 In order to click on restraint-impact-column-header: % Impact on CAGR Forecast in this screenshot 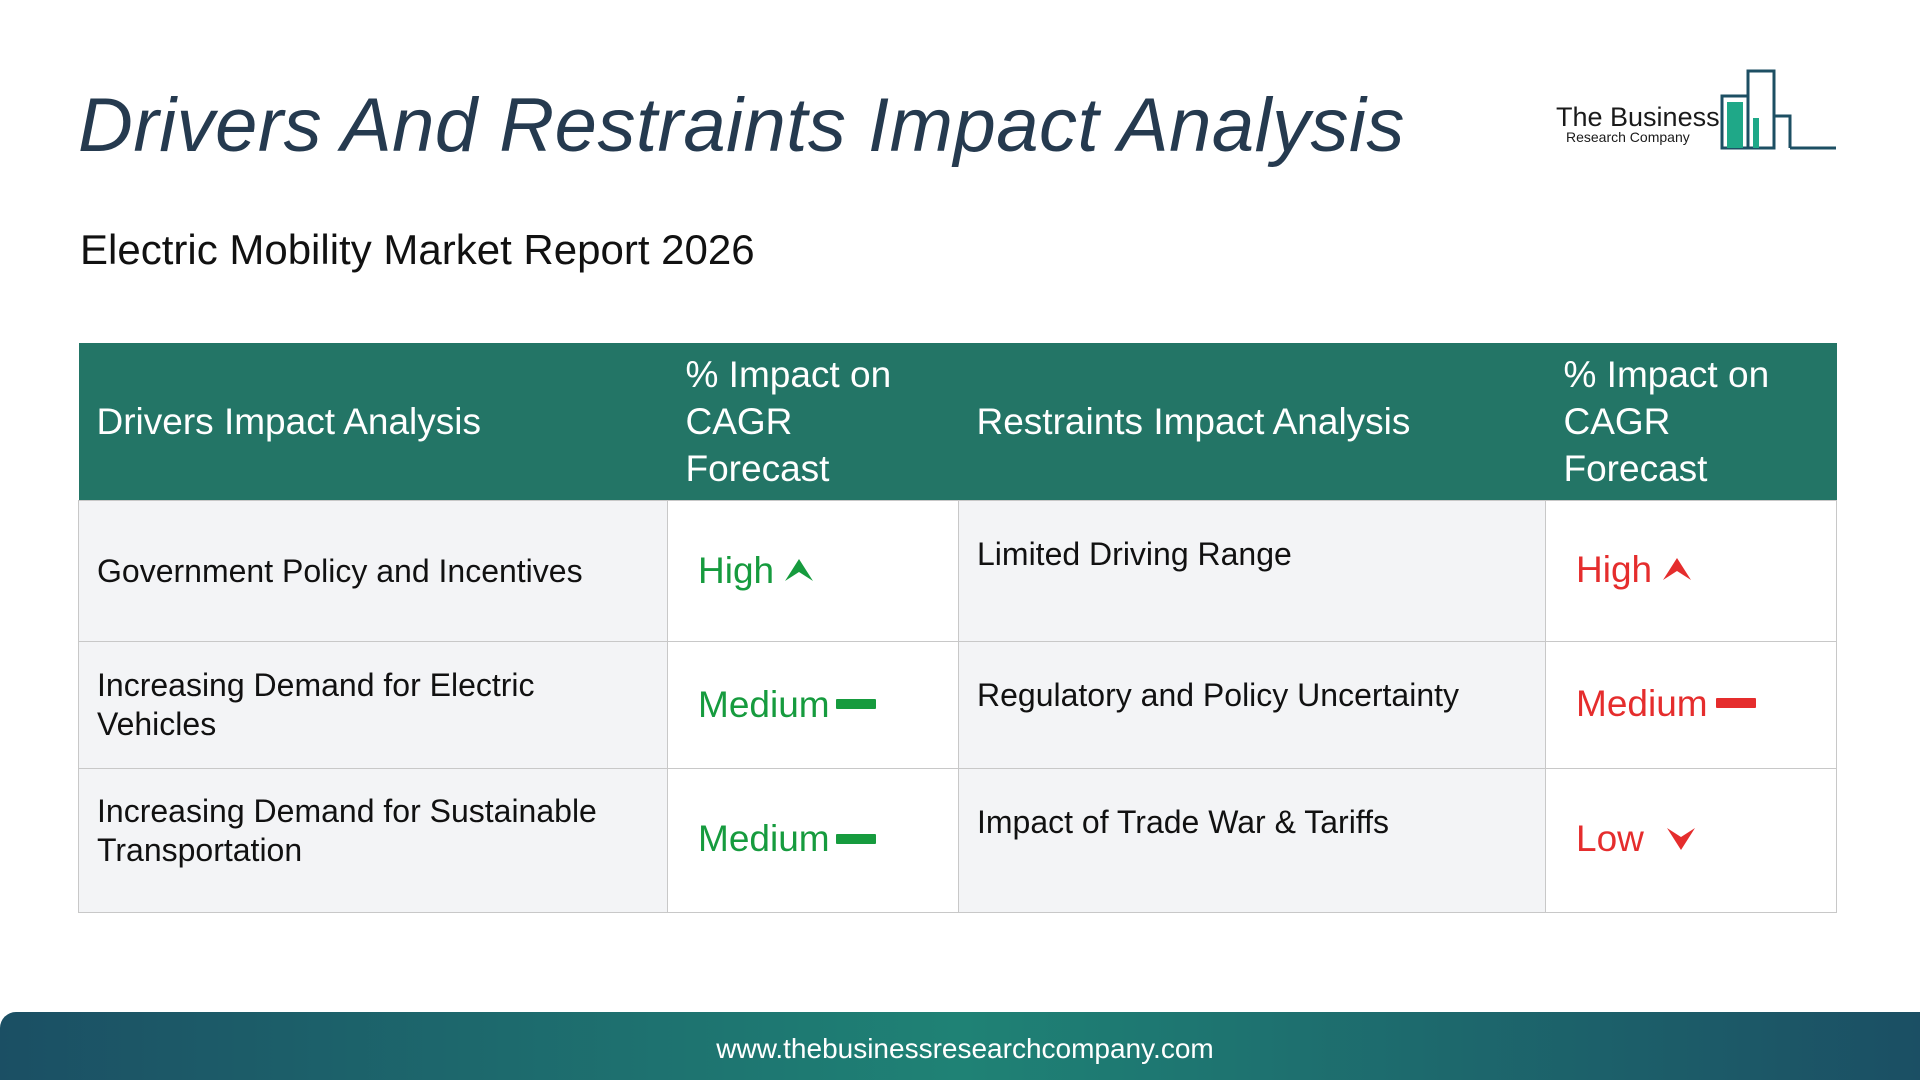, I will do `click(1691, 422)`.